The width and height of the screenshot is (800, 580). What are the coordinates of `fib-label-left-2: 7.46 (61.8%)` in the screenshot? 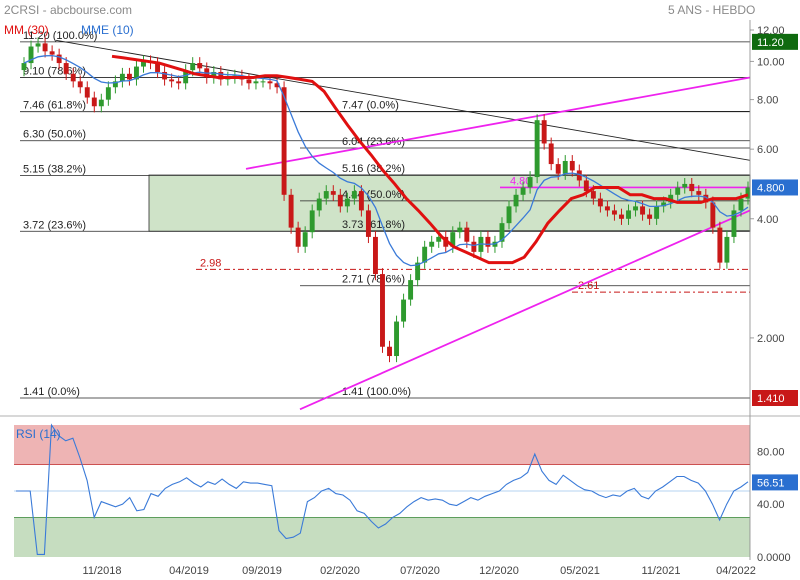 It's located at (54, 106).